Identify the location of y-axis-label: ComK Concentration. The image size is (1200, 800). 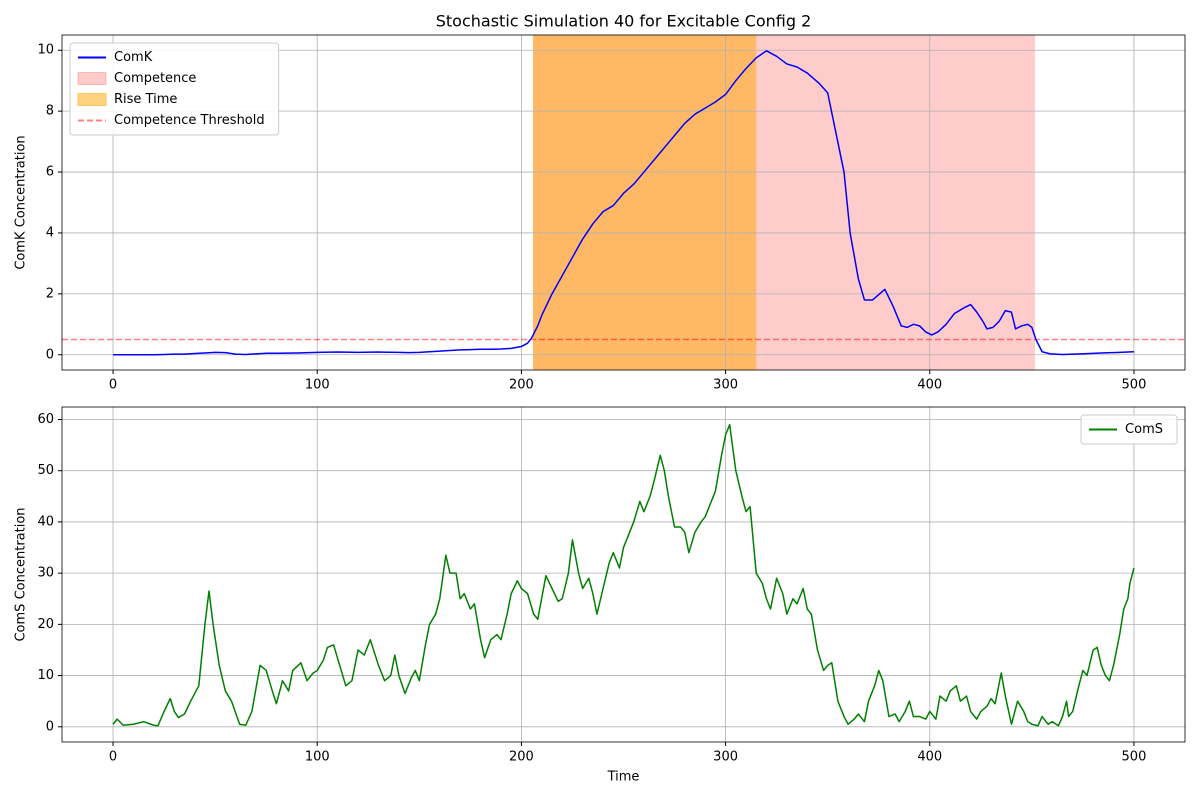
(21, 202).